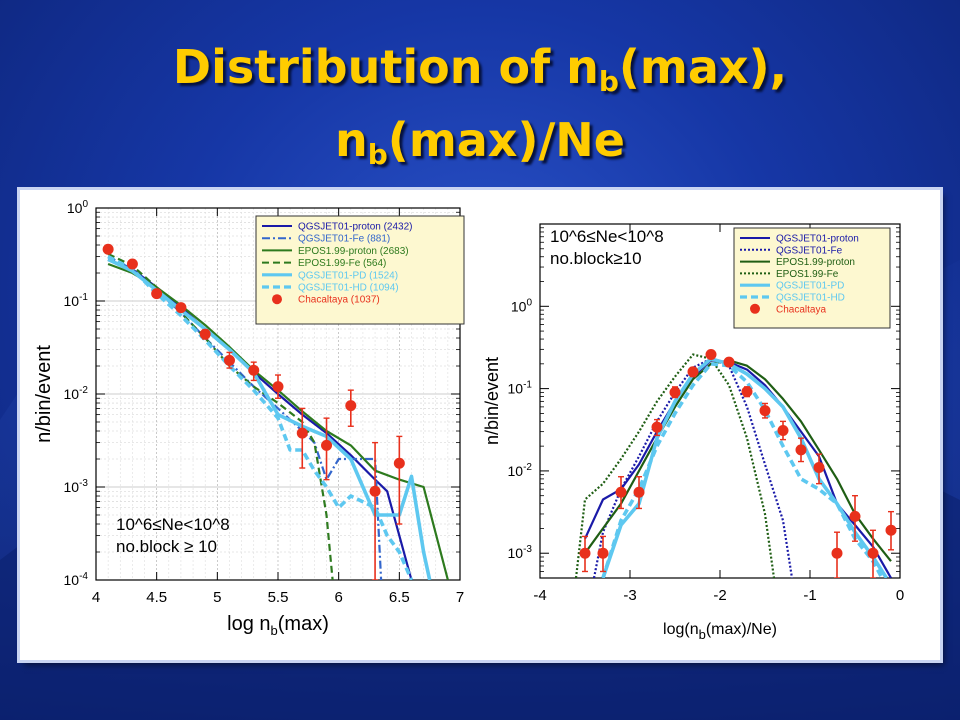 This screenshot has width=960, height=720. Describe the element at coordinates (166, 546) in the screenshot. I see `annotation-text: no.block ≥ 10` at that location.